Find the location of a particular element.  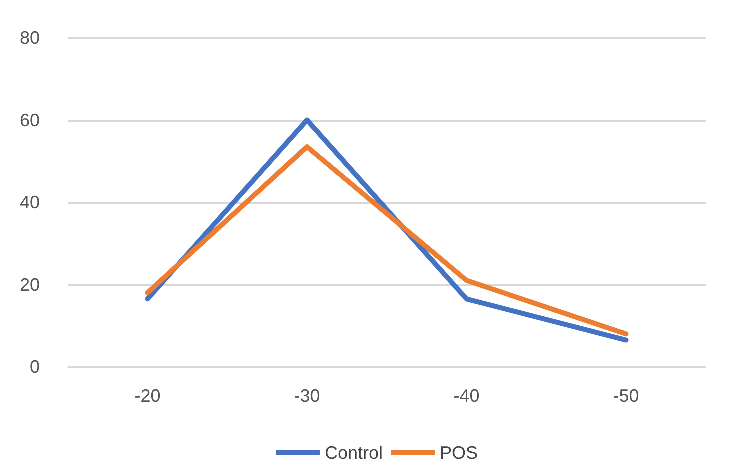

x-tick-label: -30 is located at coordinates (307, 396).